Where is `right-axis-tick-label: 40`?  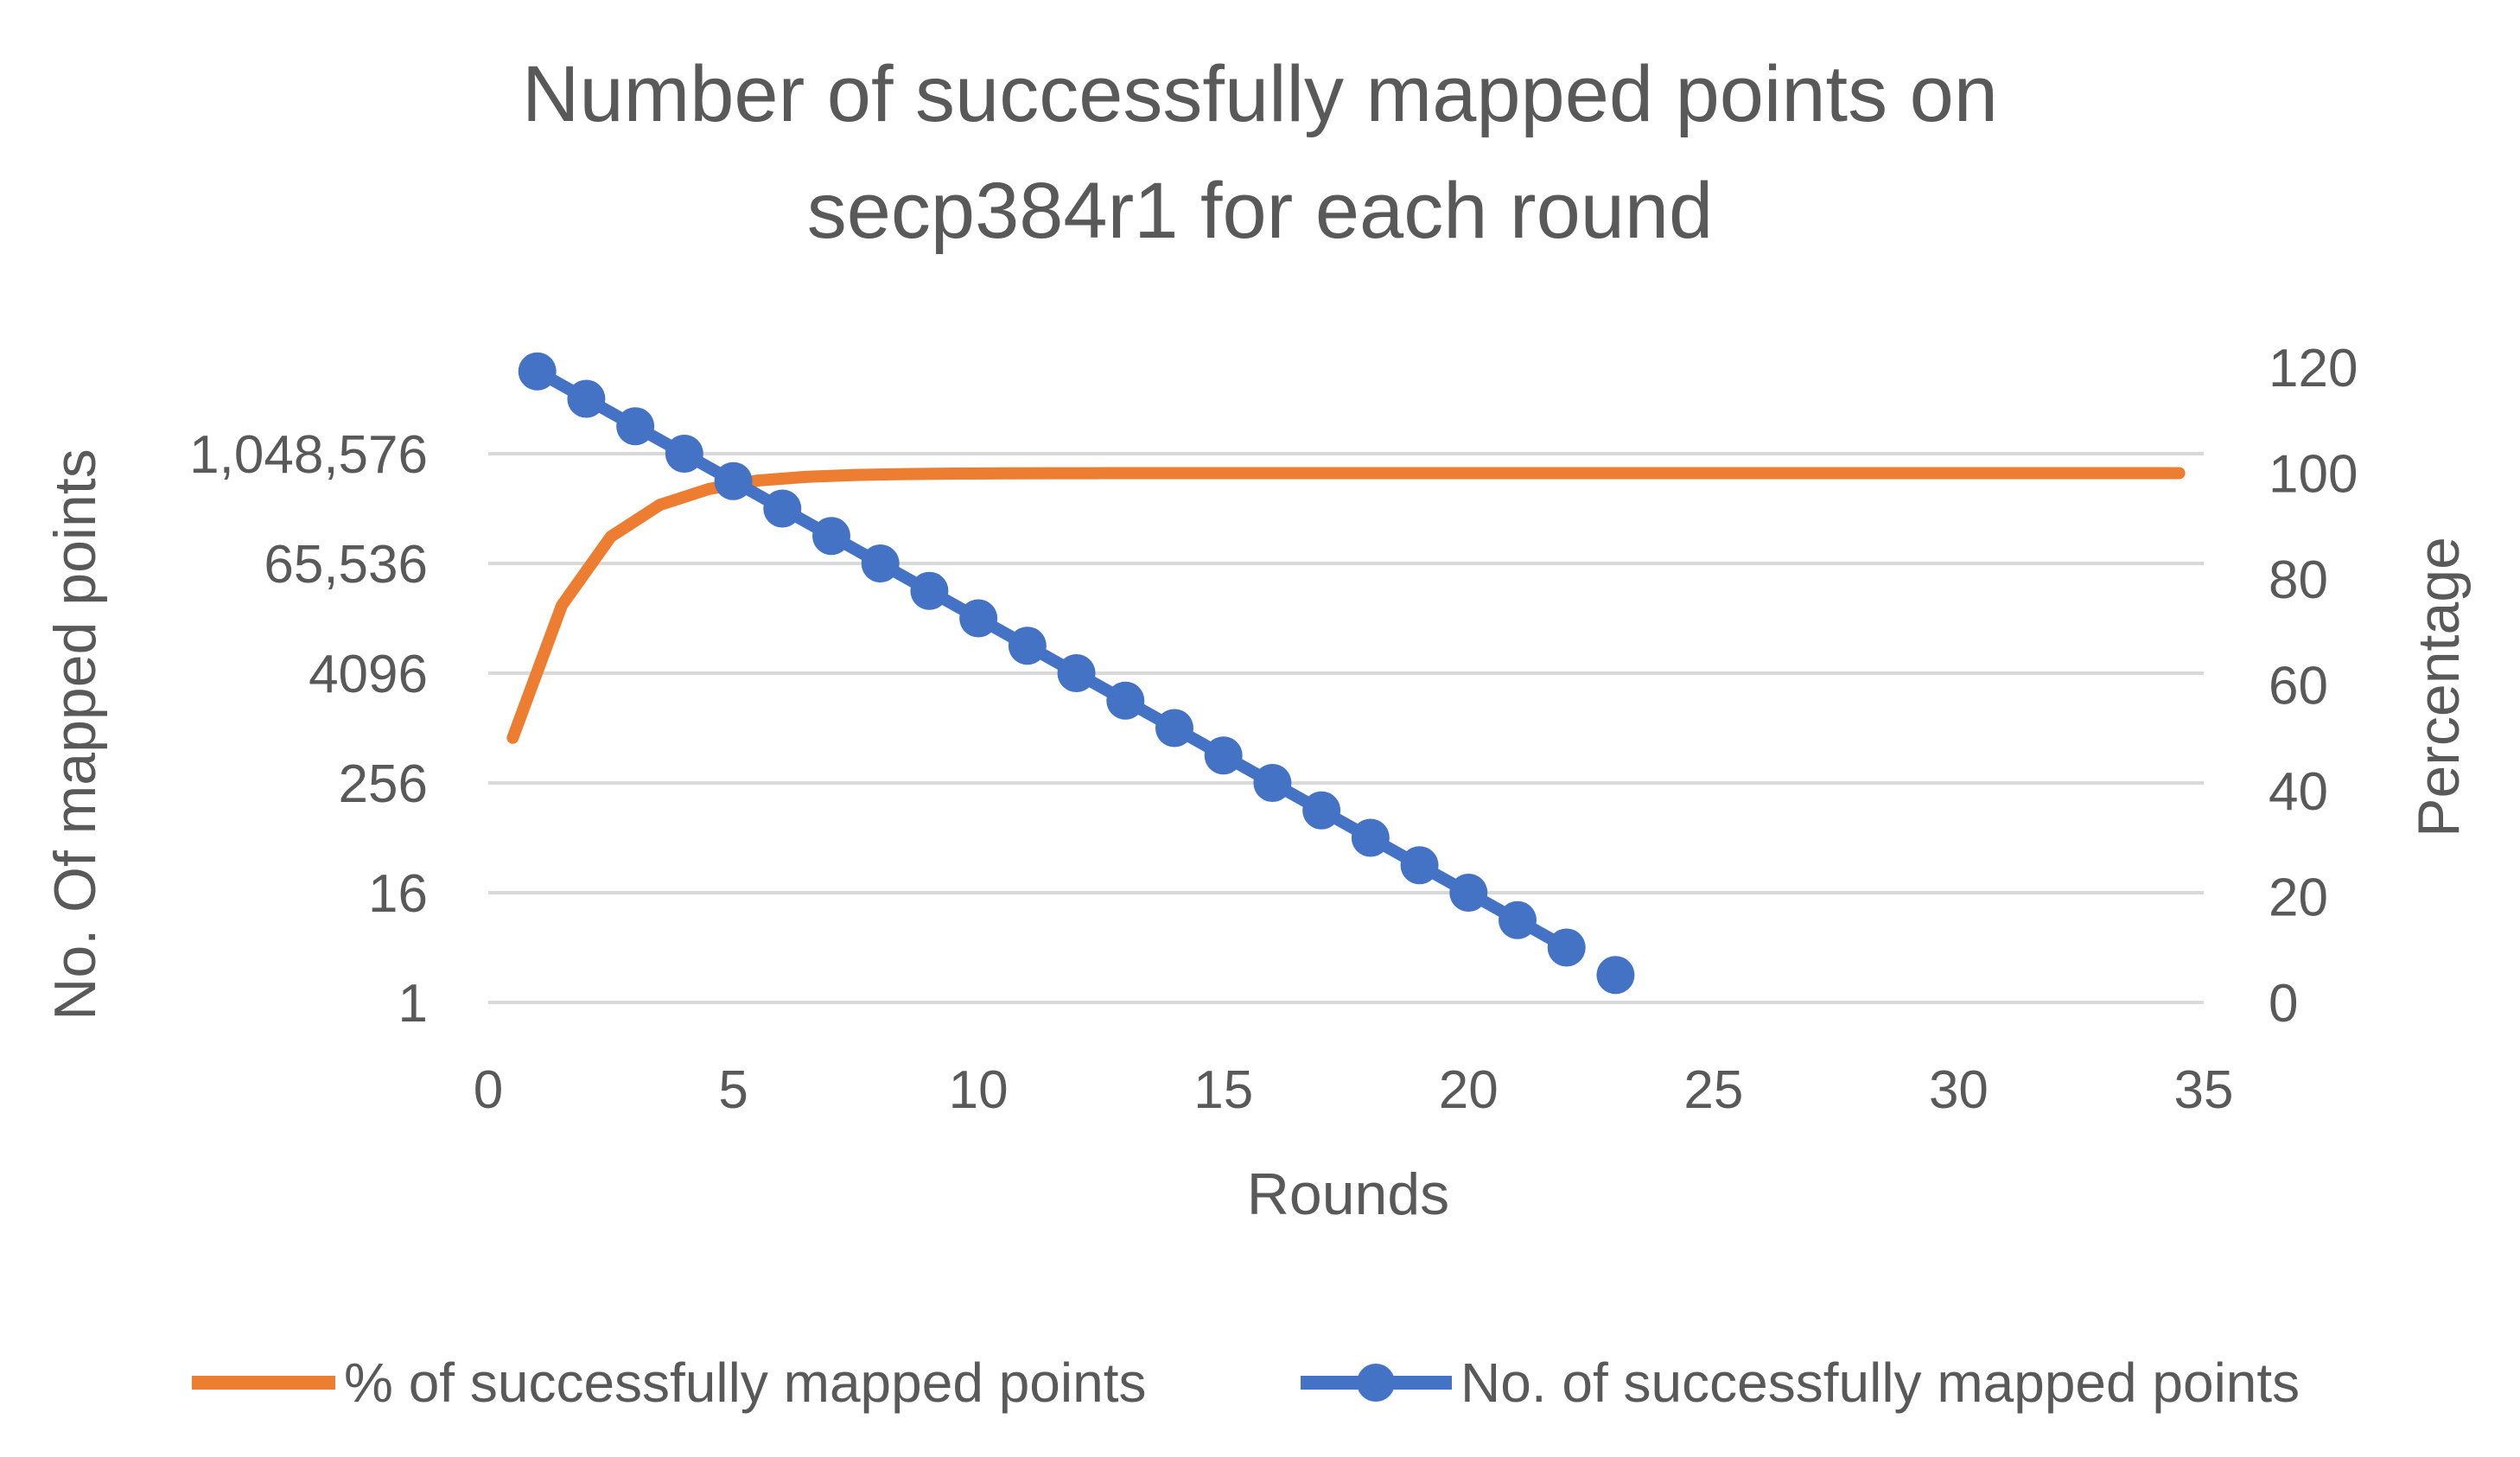 right-axis-tick-label: 40 is located at coordinates (2298, 792).